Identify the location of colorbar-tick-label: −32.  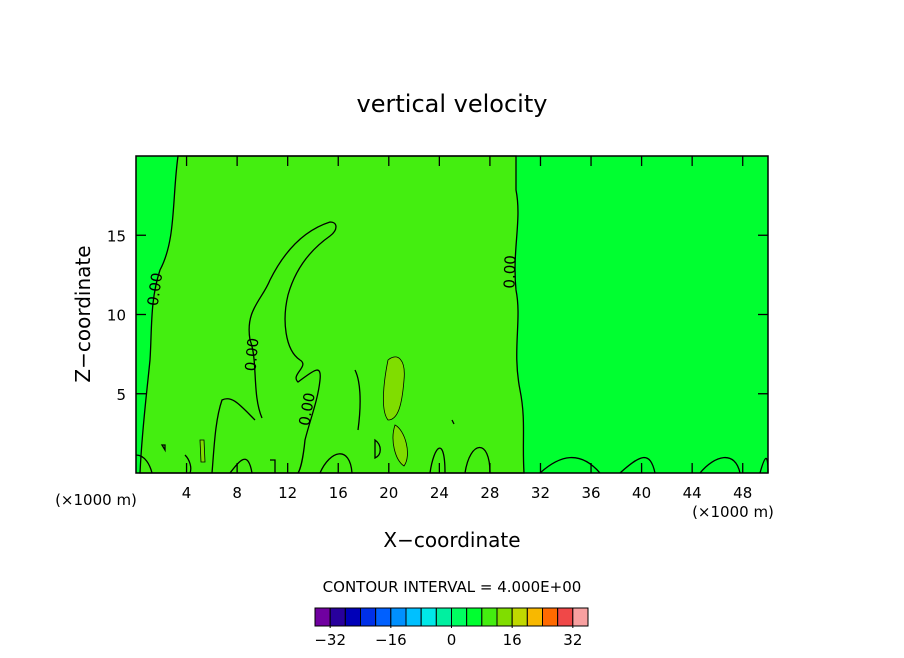
(330, 640).